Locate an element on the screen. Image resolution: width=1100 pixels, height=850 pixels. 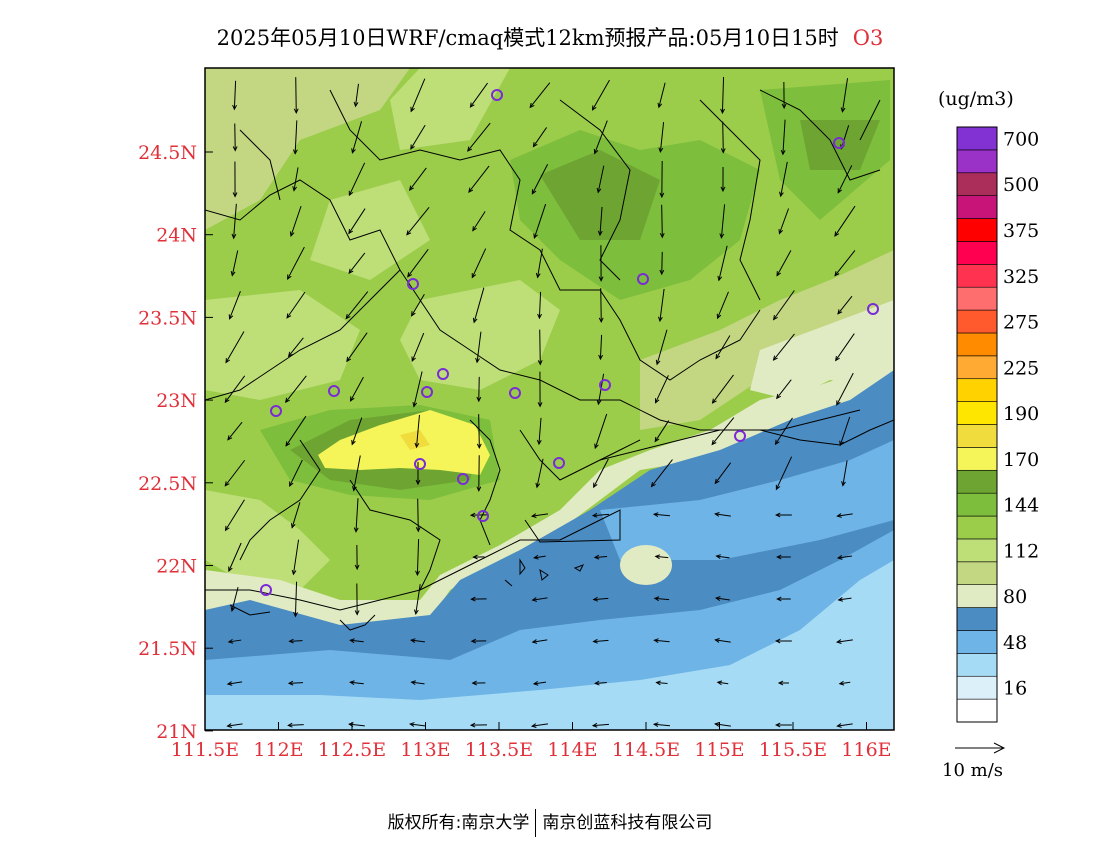
x-tick-label: 115E is located at coordinates (719, 750).